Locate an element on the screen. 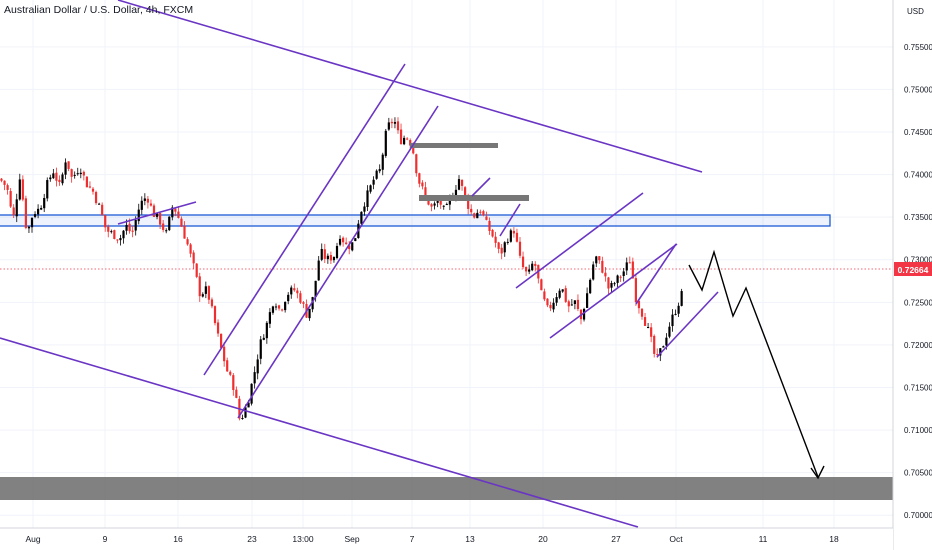 The width and height of the screenshot is (932, 550). time-tick-label: Aug is located at coordinates (32, 539).